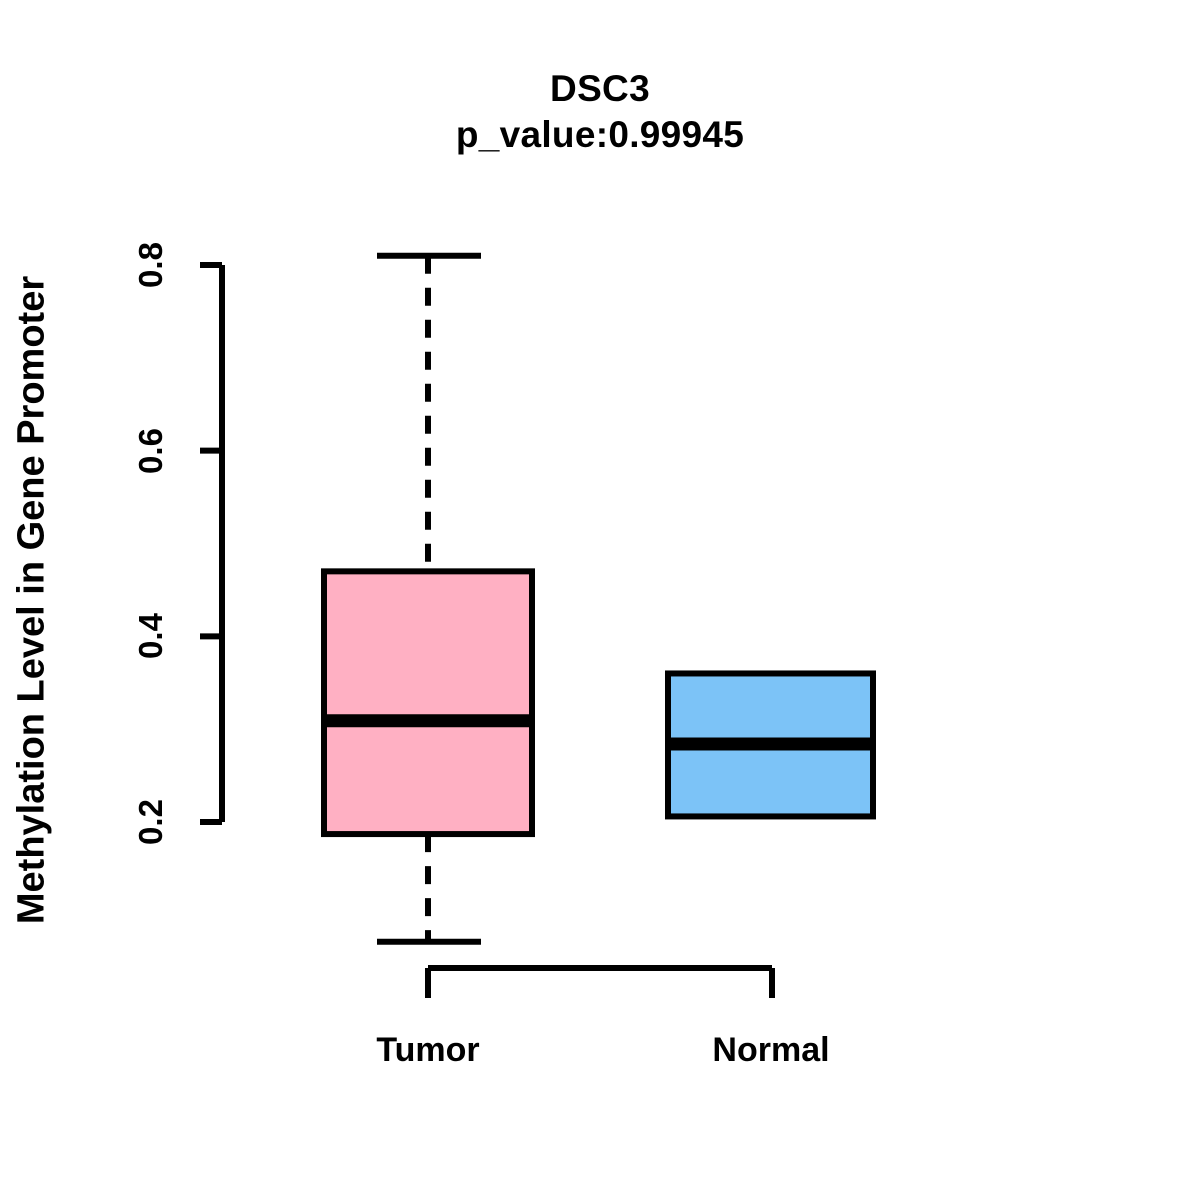 The height and width of the screenshot is (1200, 1200). What do you see at coordinates (428, 1050) in the screenshot?
I see `x-tick-label-tumor: Tumor` at bounding box center [428, 1050].